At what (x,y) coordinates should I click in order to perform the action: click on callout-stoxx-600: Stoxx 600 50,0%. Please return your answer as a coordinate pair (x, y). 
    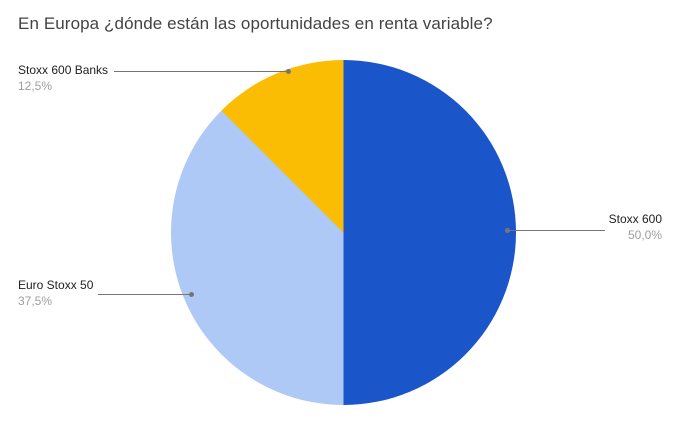
    Looking at the image, I should click on (635, 227).